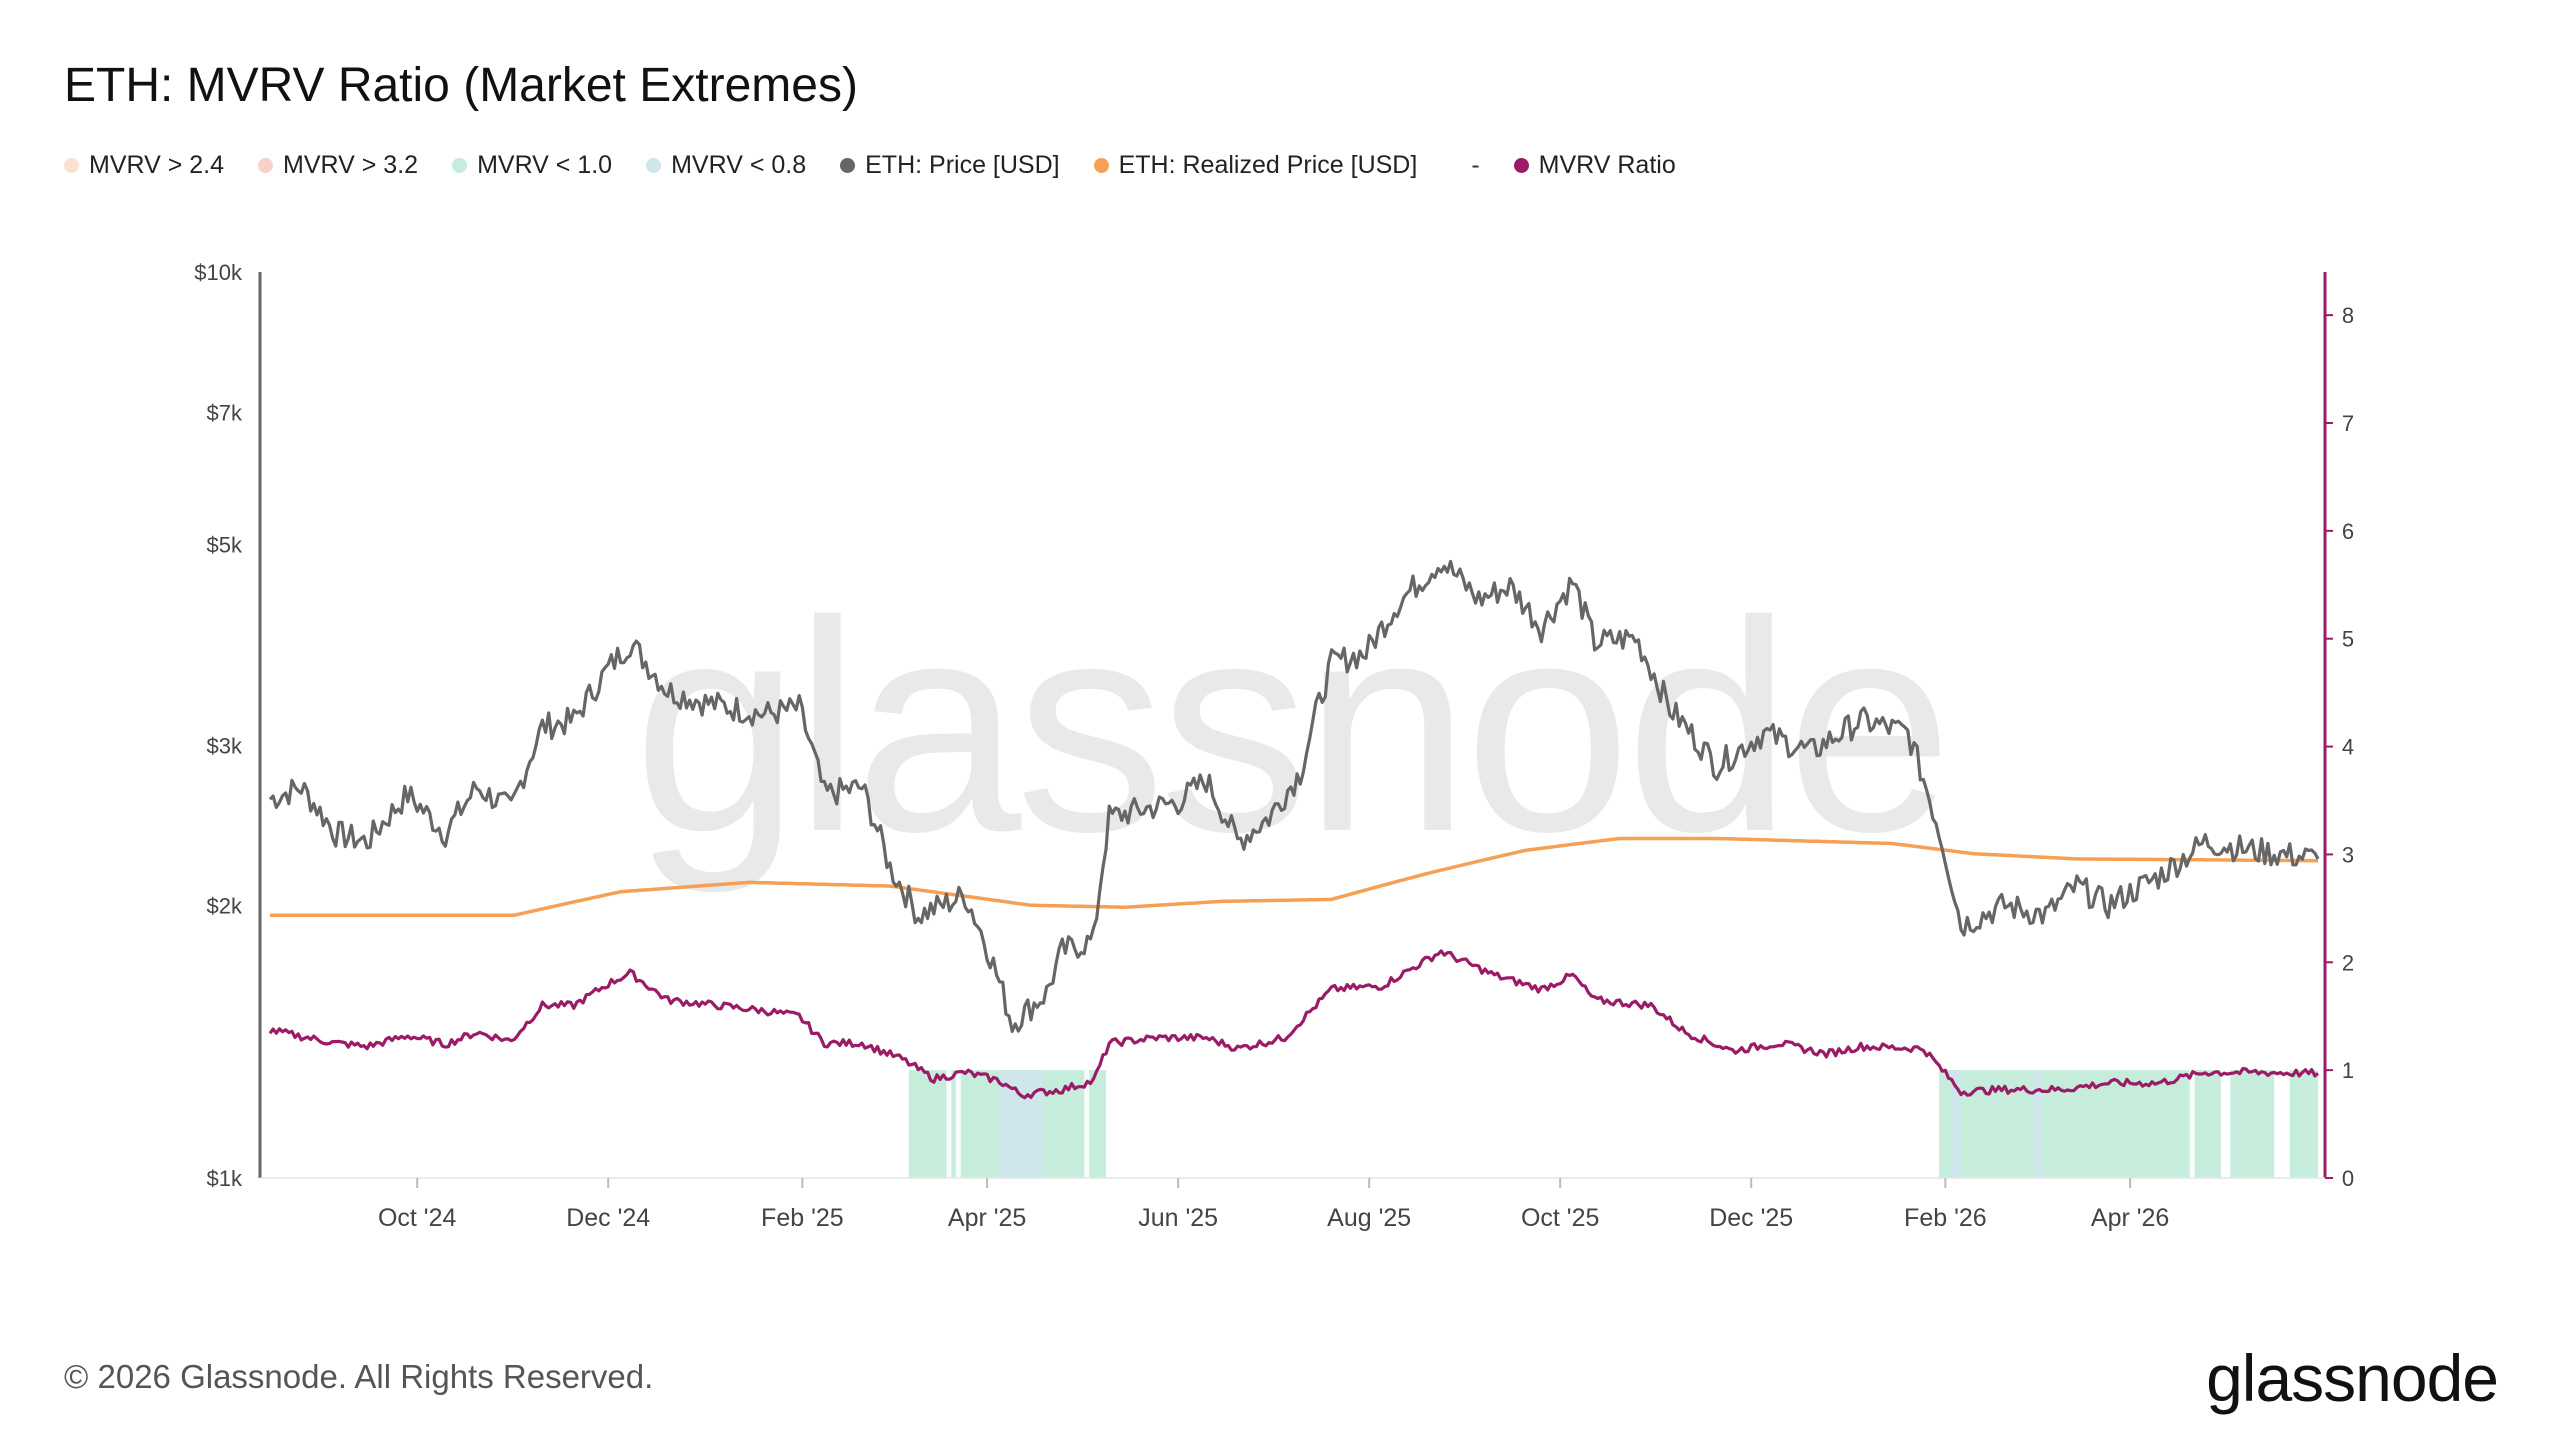  Describe the element at coordinates (2348, 1178) in the screenshot. I see `y-right-tick-label: 0` at that location.